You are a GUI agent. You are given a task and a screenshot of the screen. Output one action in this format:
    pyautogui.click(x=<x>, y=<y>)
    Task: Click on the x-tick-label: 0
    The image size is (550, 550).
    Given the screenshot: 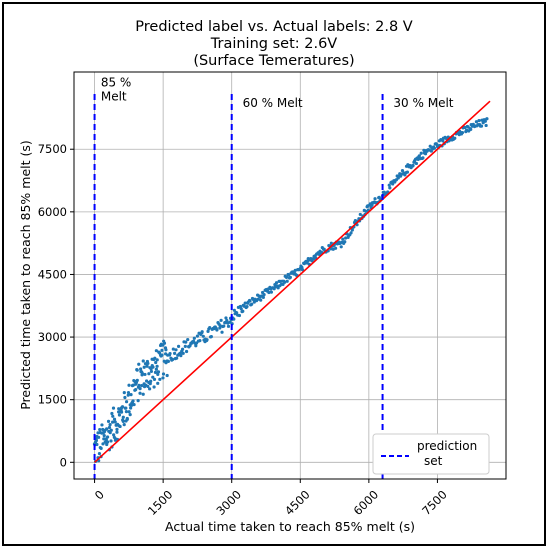 What is the action you would take?
    pyautogui.click(x=99, y=494)
    